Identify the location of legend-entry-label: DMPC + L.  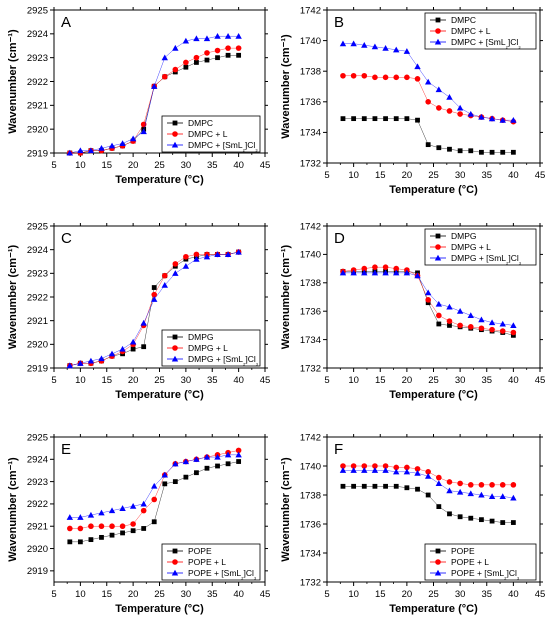
(208, 134).